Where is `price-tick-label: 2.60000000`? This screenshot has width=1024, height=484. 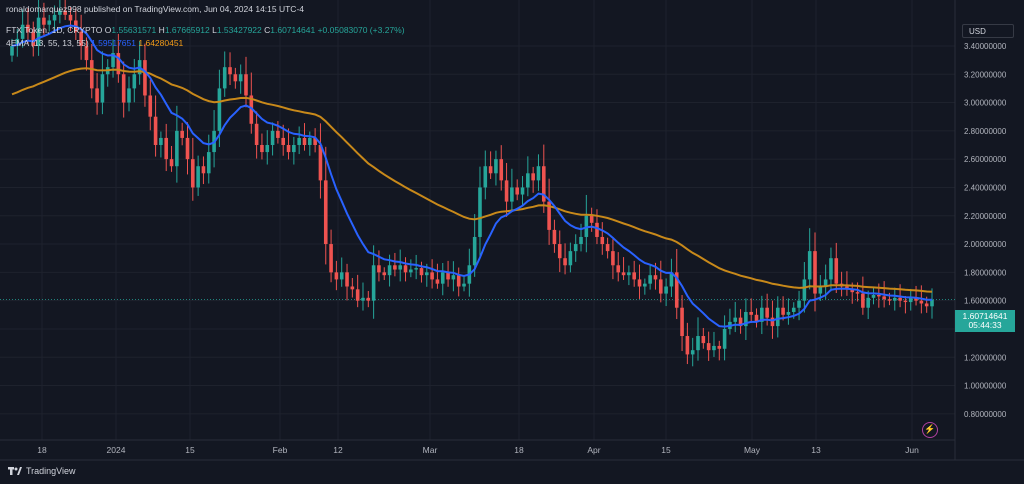
price-tick-label: 2.60000000 is located at coordinates (985, 159).